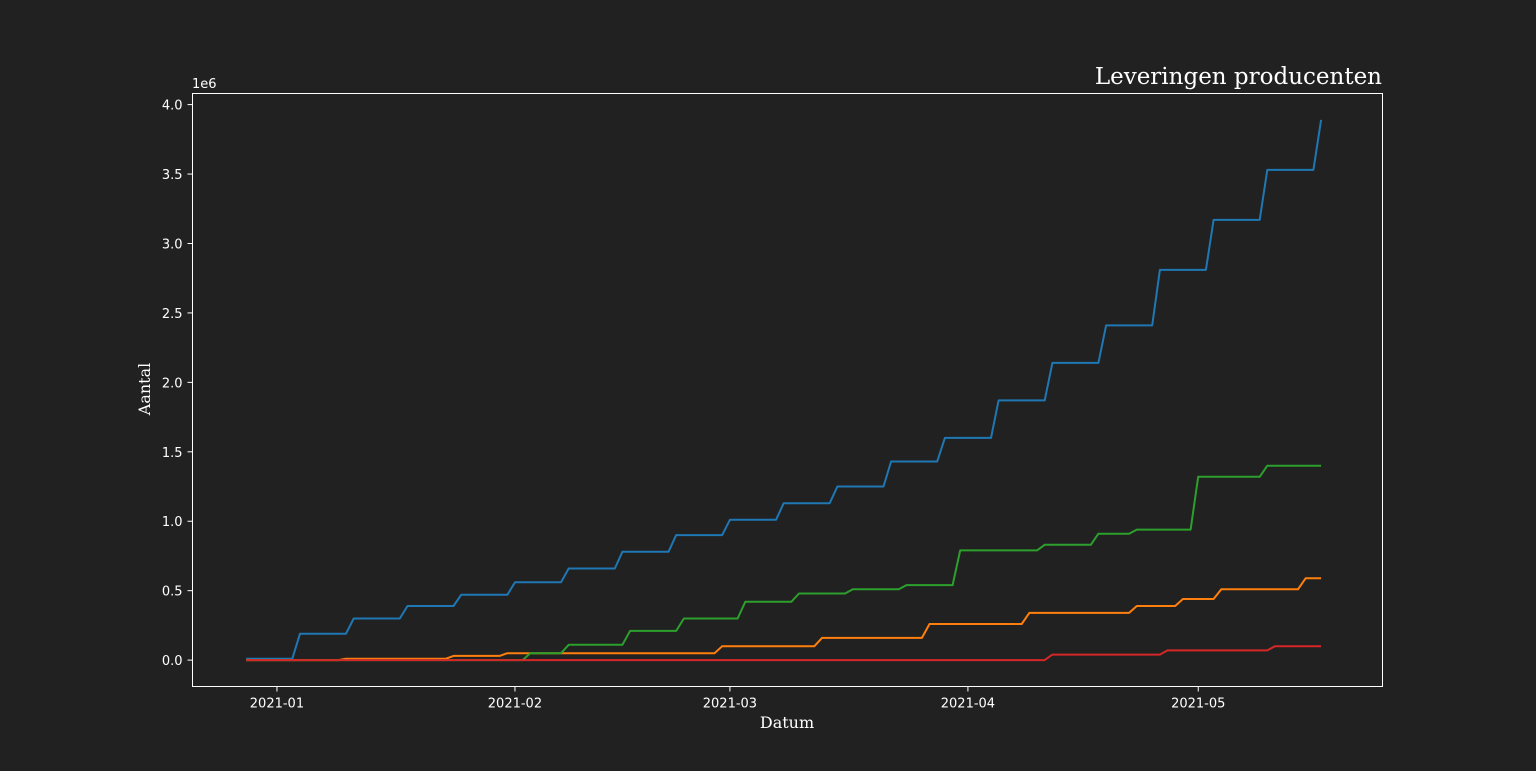 The width and height of the screenshot is (1536, 771). Describe the element at coordinates (172, 661) in the screenshot. I see `y-tick-label: 0.0` at that location.